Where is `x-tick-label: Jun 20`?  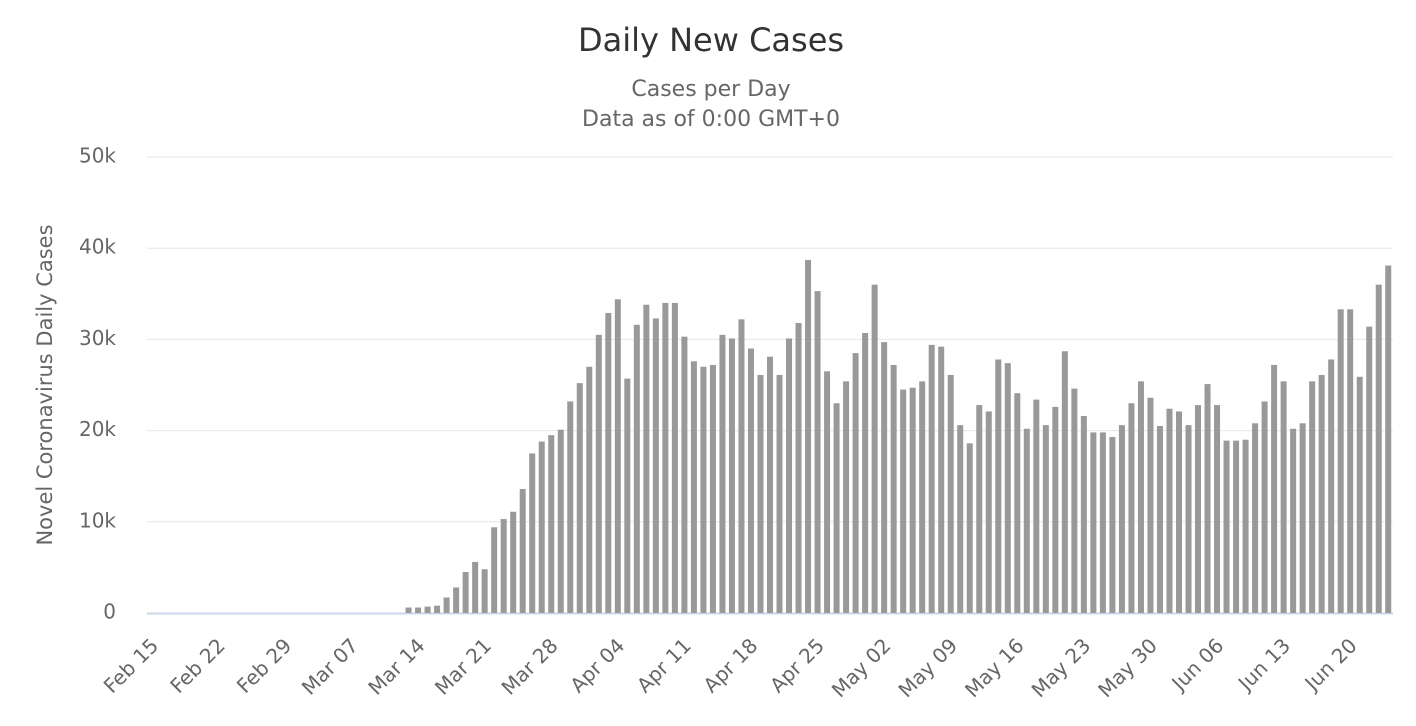
x-tick-label: Jun 20 is located at coordinates (1330, 664).